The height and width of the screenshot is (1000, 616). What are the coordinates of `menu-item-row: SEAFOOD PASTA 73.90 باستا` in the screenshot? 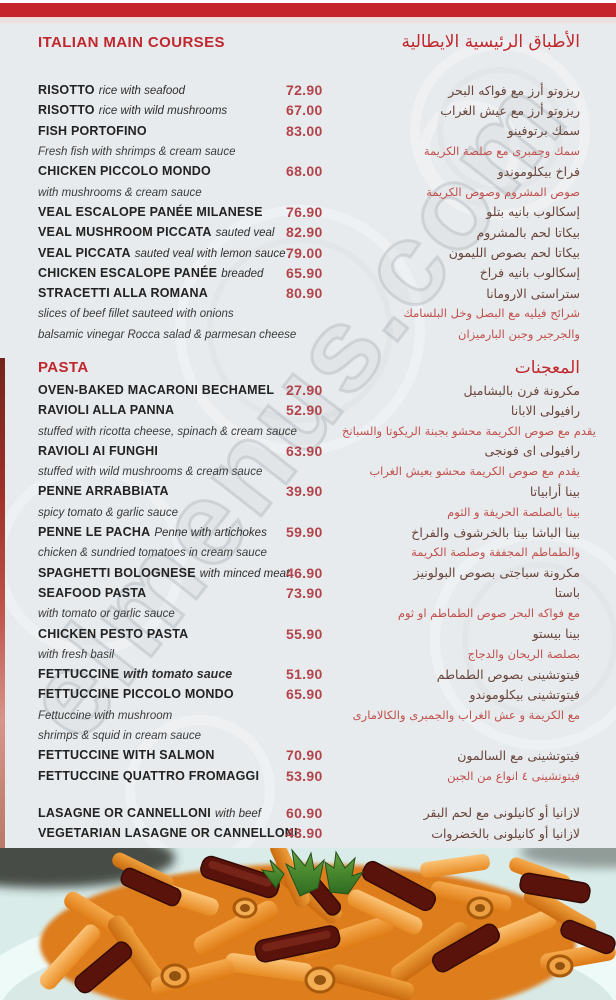 It's located at (309, 593).